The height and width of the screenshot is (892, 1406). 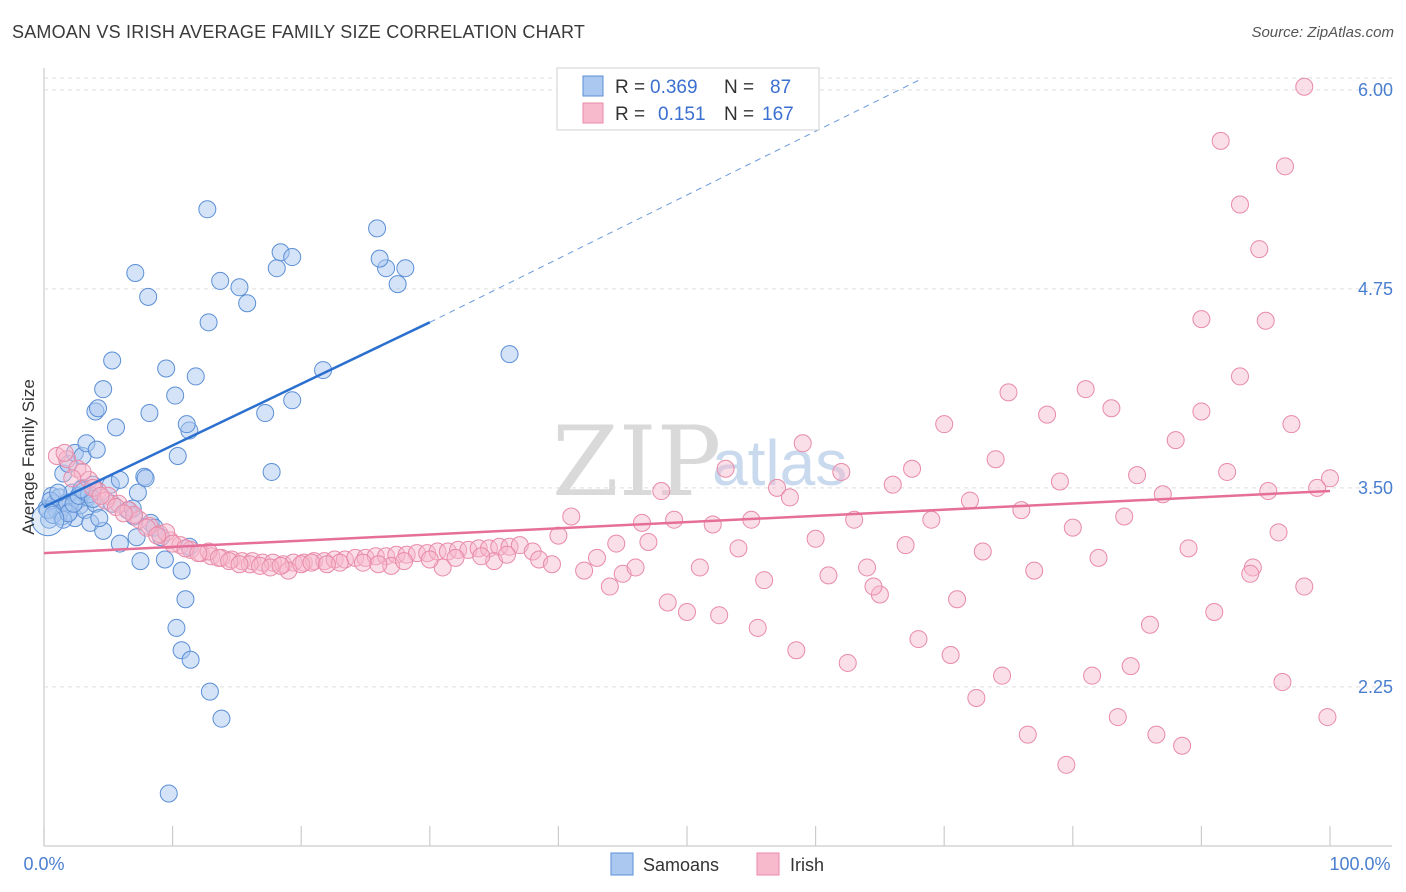 What do you see at coordinates (1375, 289) in the screenshot?
I see `y-tick-label: 4.75` at bounding box center [1375, 289].